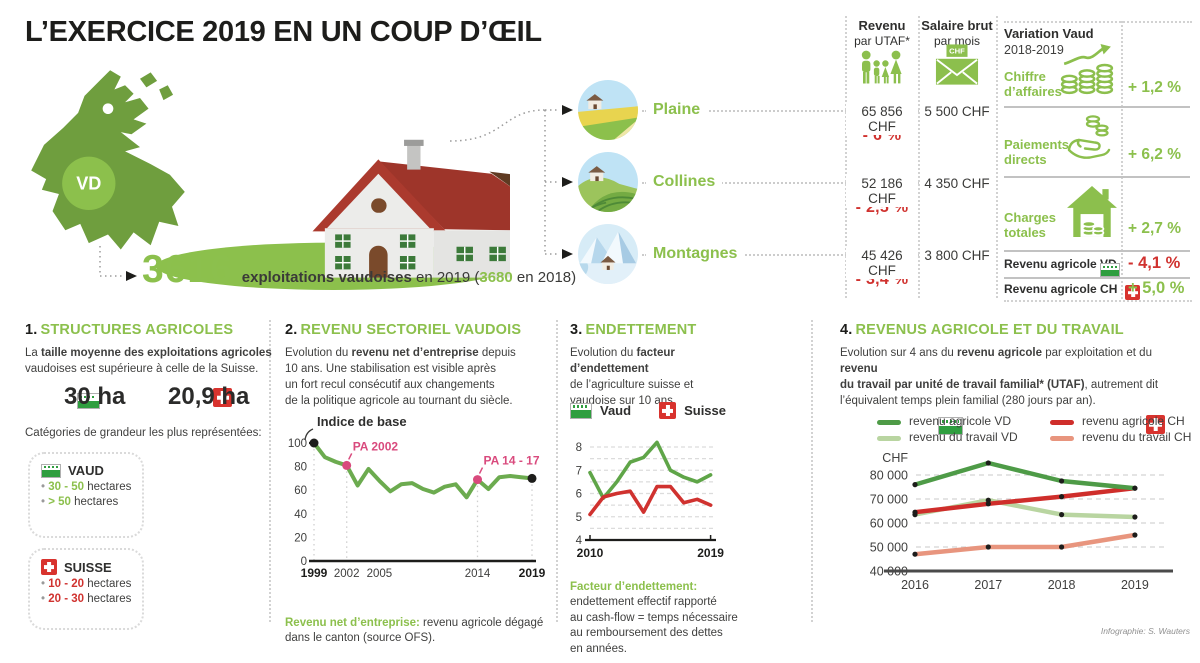 The width and height of the screenshot is (1200, 663). What do you see at coordinates (283, 32) in the screenshot?
I see `page-title: L’EXERCICE 2019 EN UN COUP D’ŒIL` at bounding box center [283, 32].